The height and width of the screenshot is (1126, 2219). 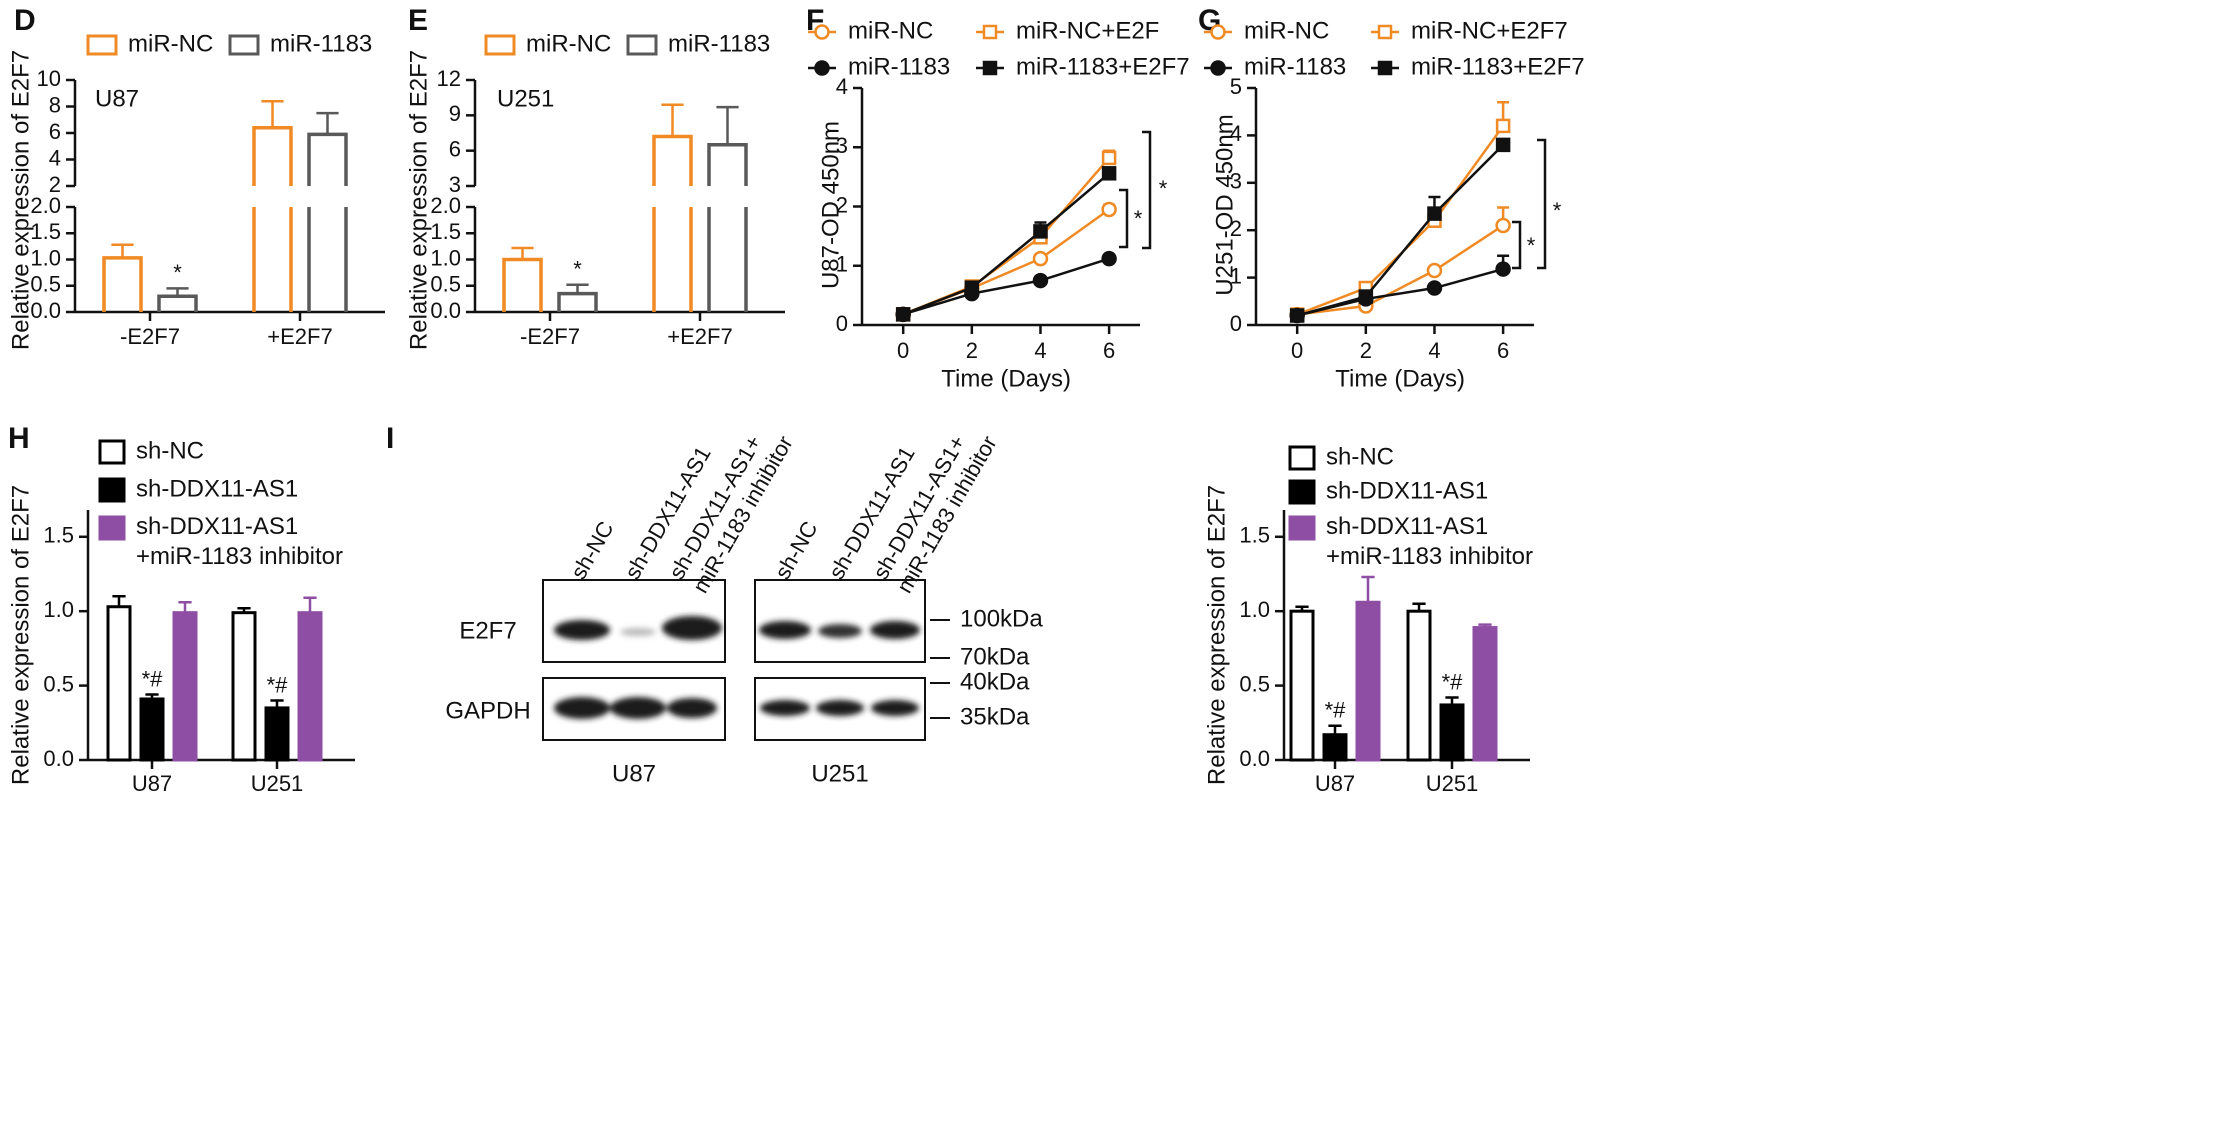 I want to click on y-tick-label: 6, so click(x=55, y=131).